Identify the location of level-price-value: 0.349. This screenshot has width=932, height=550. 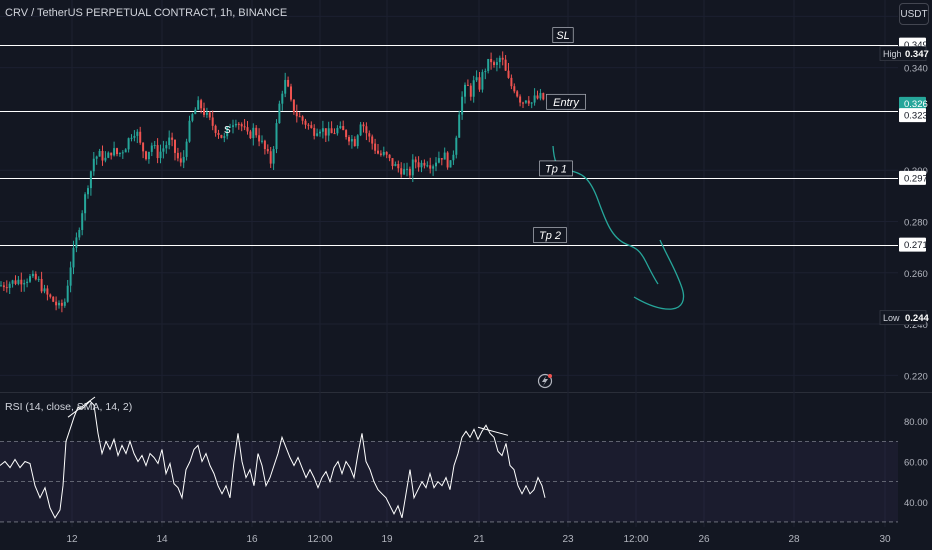
(916, 45).